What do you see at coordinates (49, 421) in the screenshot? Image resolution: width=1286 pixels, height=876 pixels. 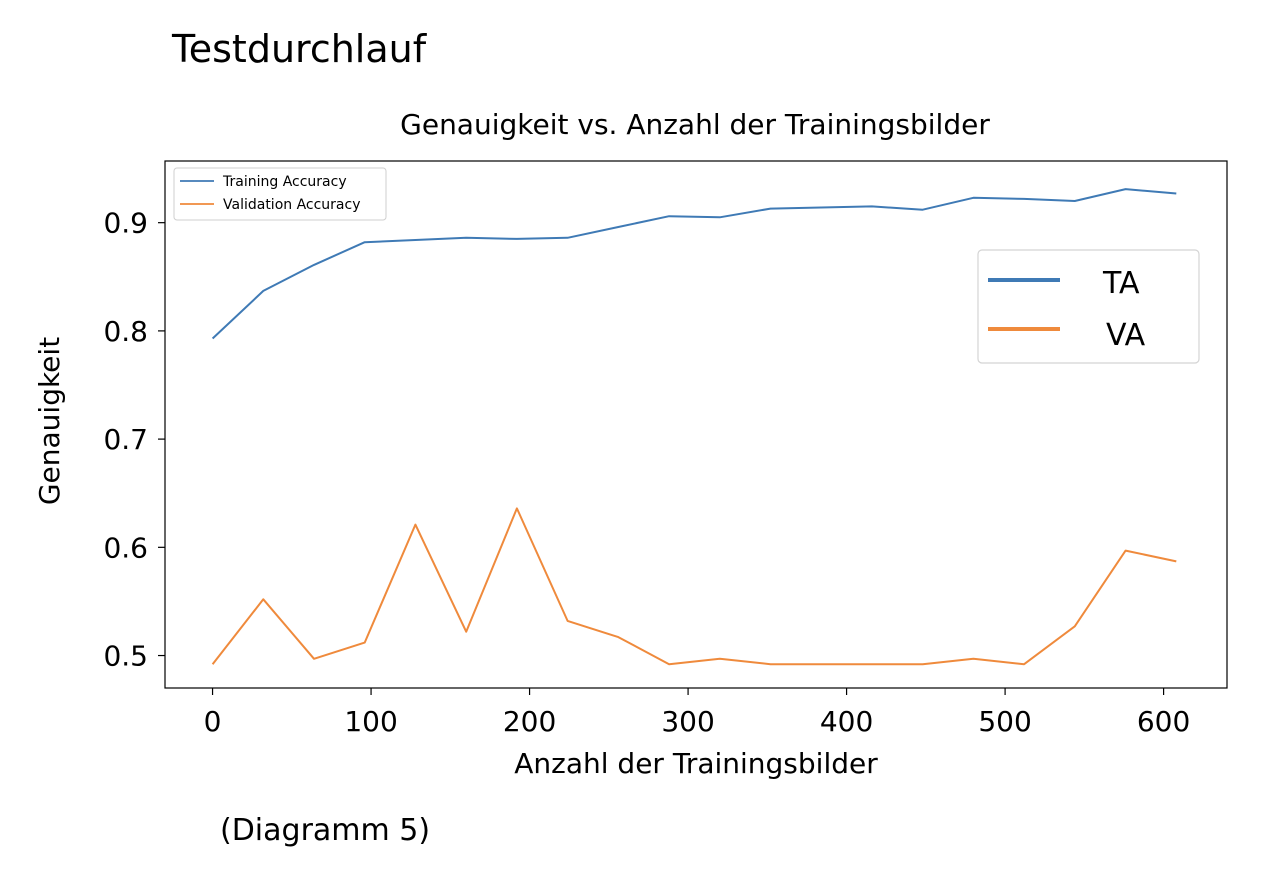 I see `y-axis-label: Genauigkeit` at bounding box center [49, 421].